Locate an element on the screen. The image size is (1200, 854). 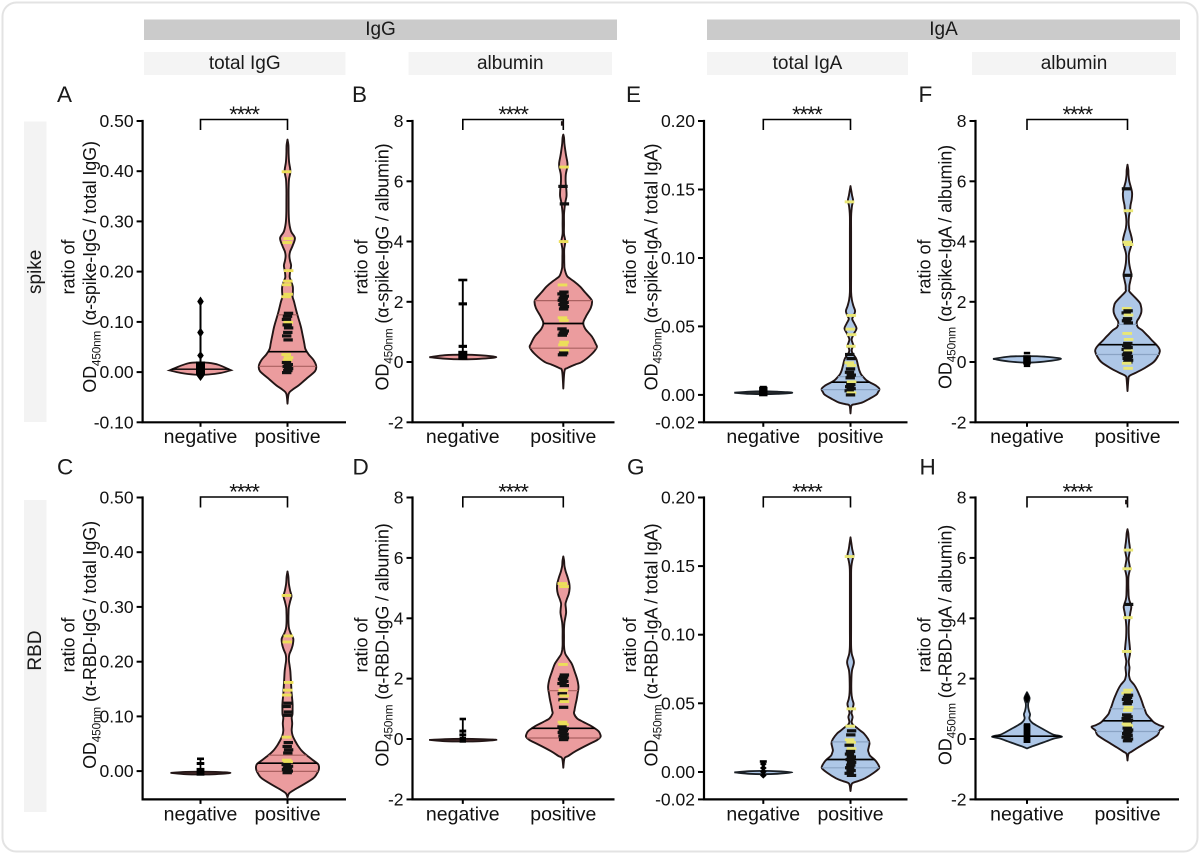
svg-text: IgG is located at coordinates (380, 29).